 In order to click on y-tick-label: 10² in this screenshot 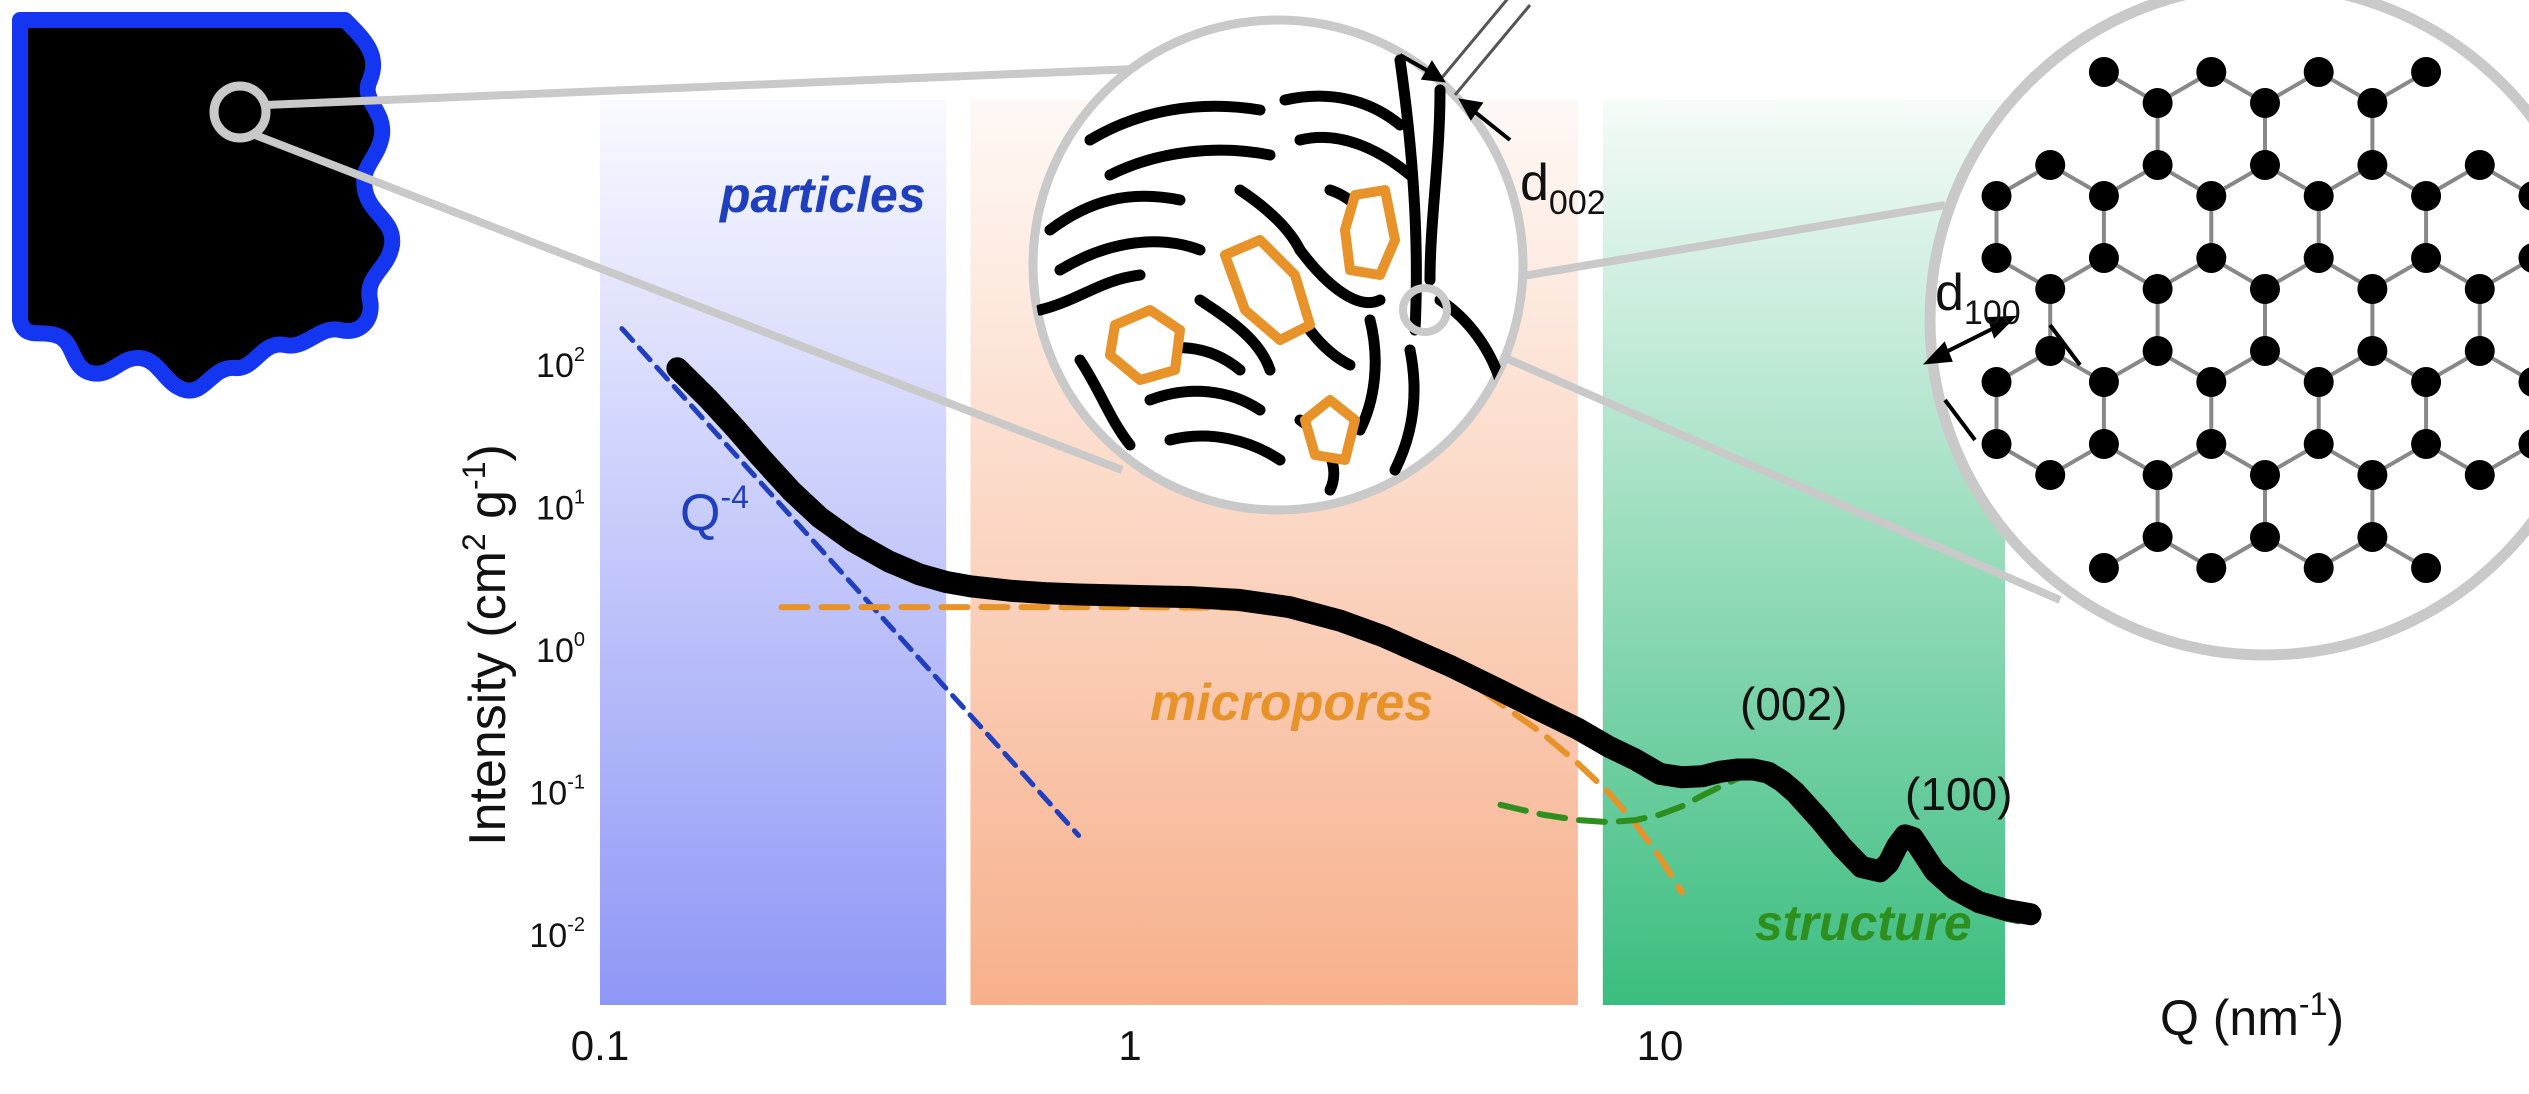, I will do `click(560, 364)`.